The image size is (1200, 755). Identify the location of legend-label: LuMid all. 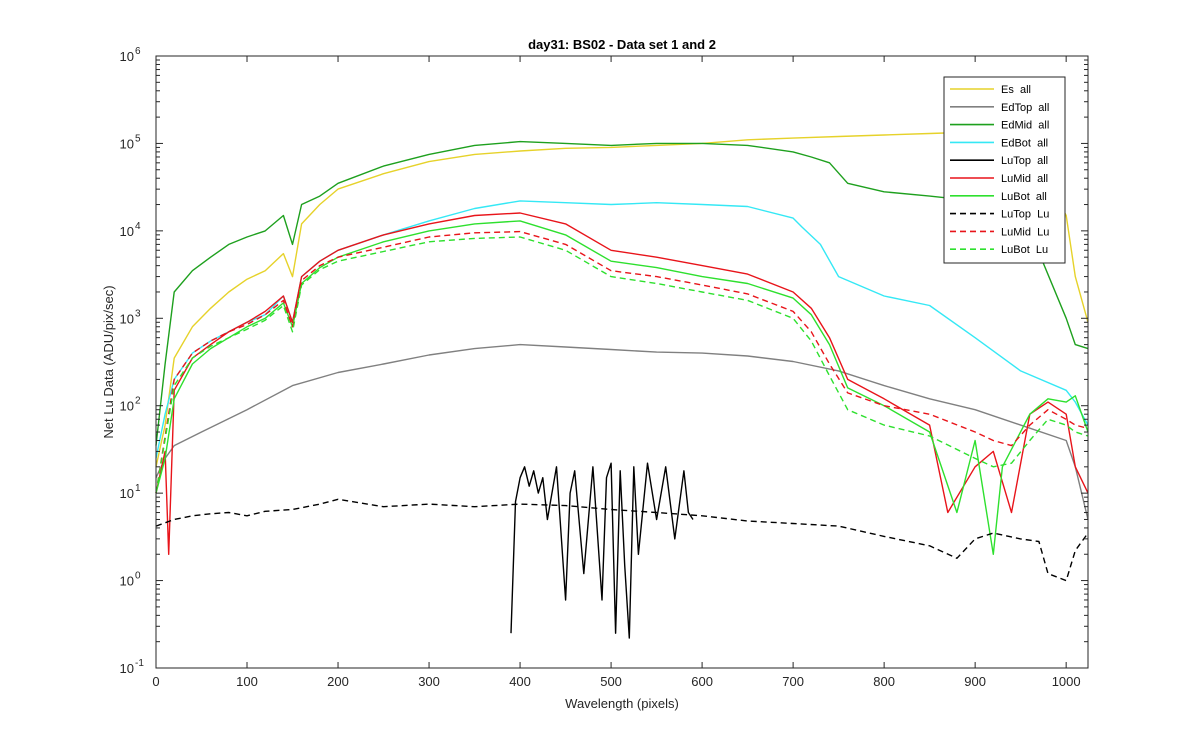
(1024, 179).